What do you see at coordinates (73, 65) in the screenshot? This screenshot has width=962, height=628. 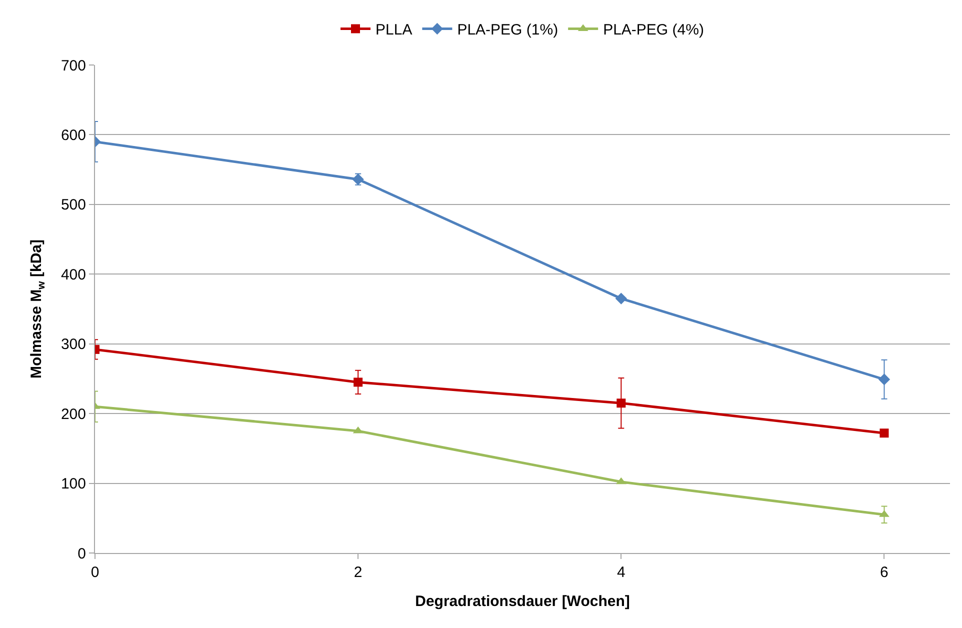 I see `y-tick-label: 700` at bounding box center [73, 65].